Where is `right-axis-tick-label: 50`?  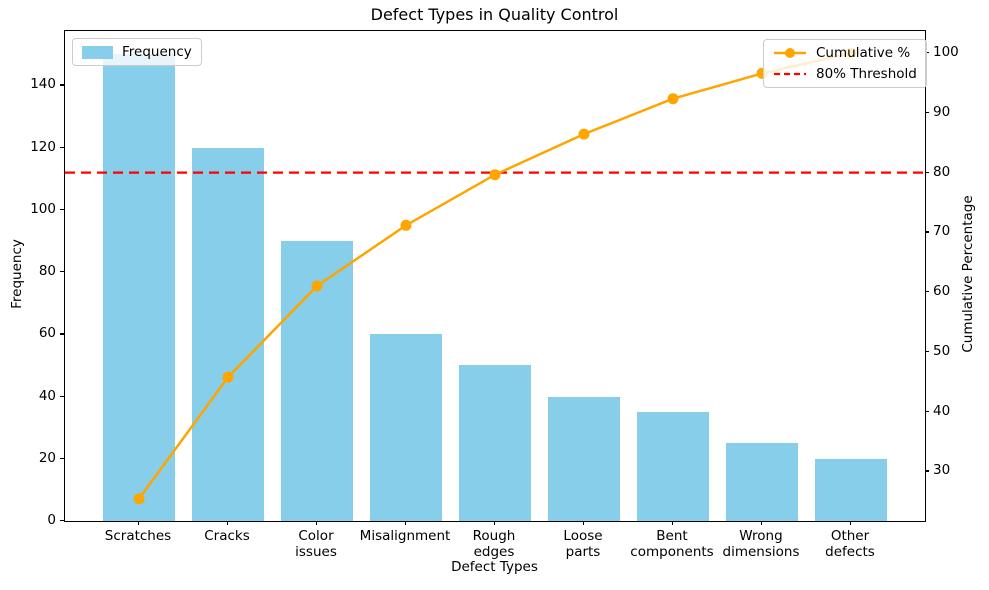
right-axis-tick-label: 50 is located at coordinates (942, 350).